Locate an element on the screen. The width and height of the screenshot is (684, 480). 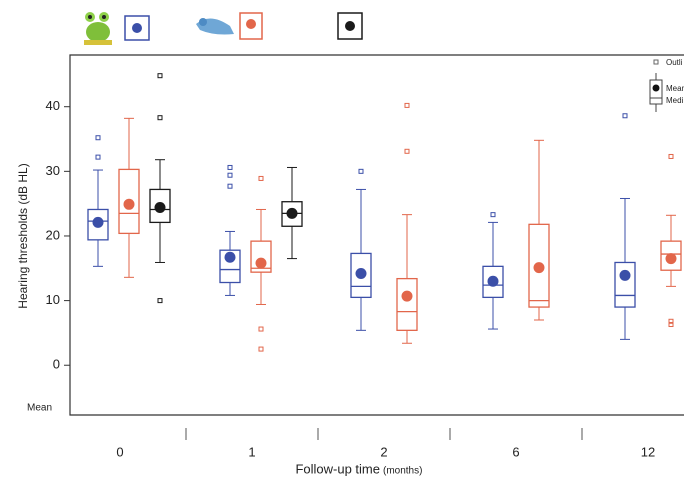
inset-box is located at coordinates (656, 92).